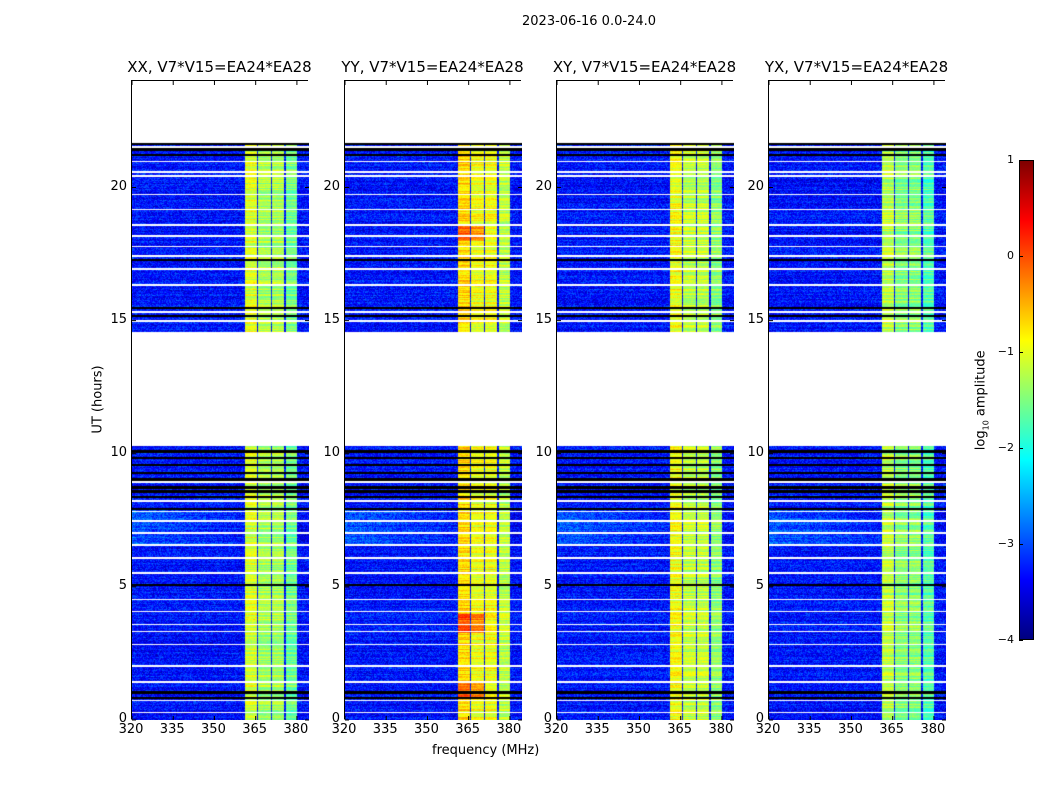 This screenshot has width=1050, height=800. Describe the element at coordinates (1005, 639) in the screenshot. I see `colorbar-tick-label: −4` at that location.